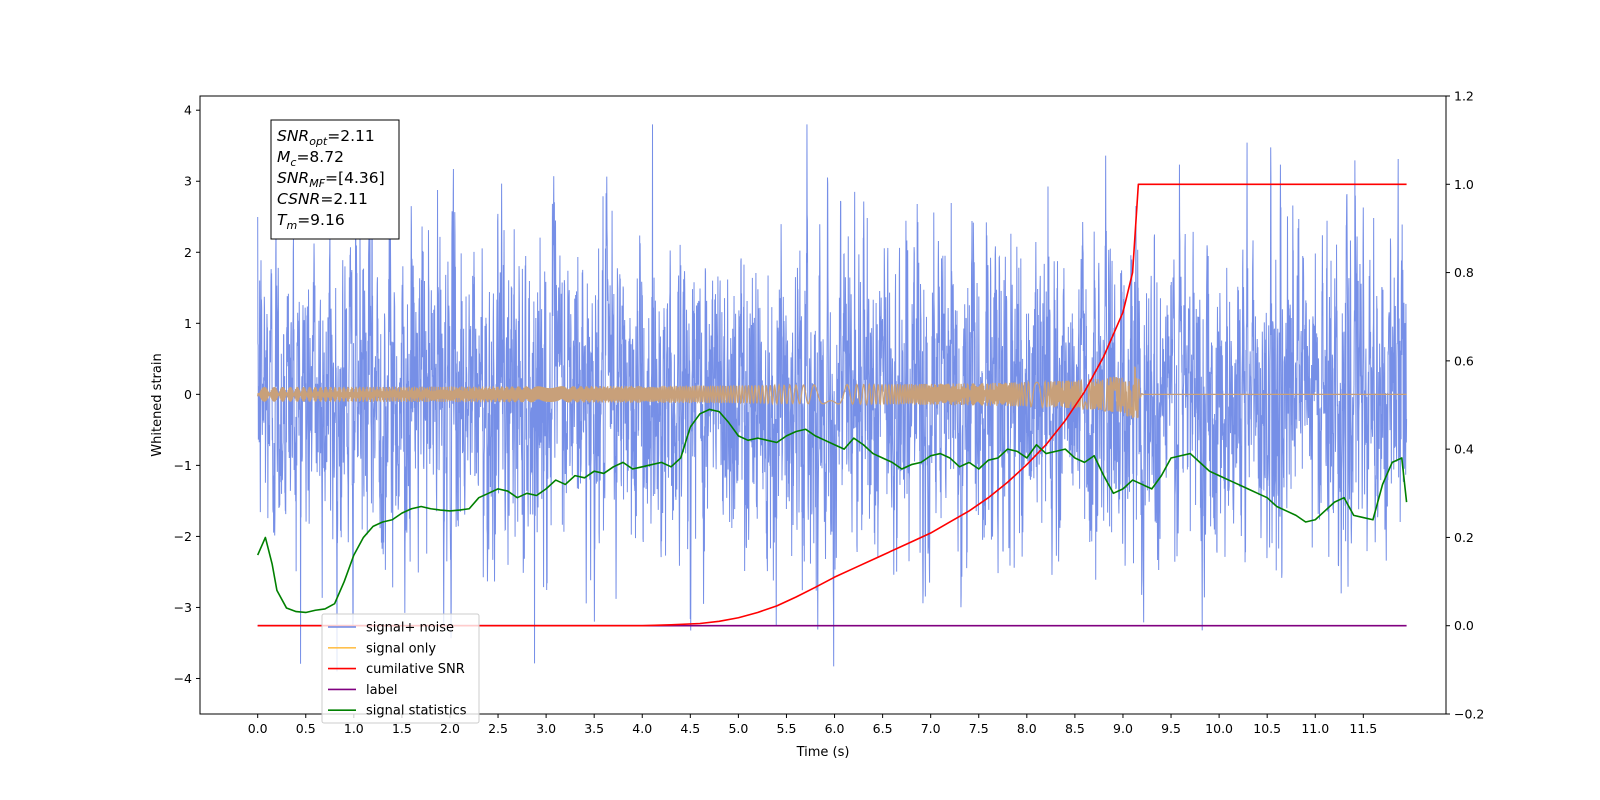 The width and height of the screenshot is (1600, 800). Describe the element at coordinates (1363, 728) in the screenshot. I see `x-tick-label: 11.5` at that location.